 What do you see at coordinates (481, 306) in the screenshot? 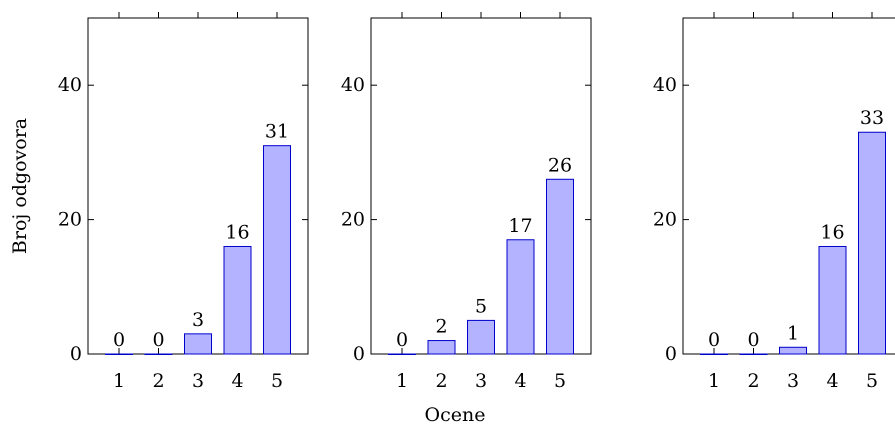
I see `data-label: 5` at bounding box center [481, 306].